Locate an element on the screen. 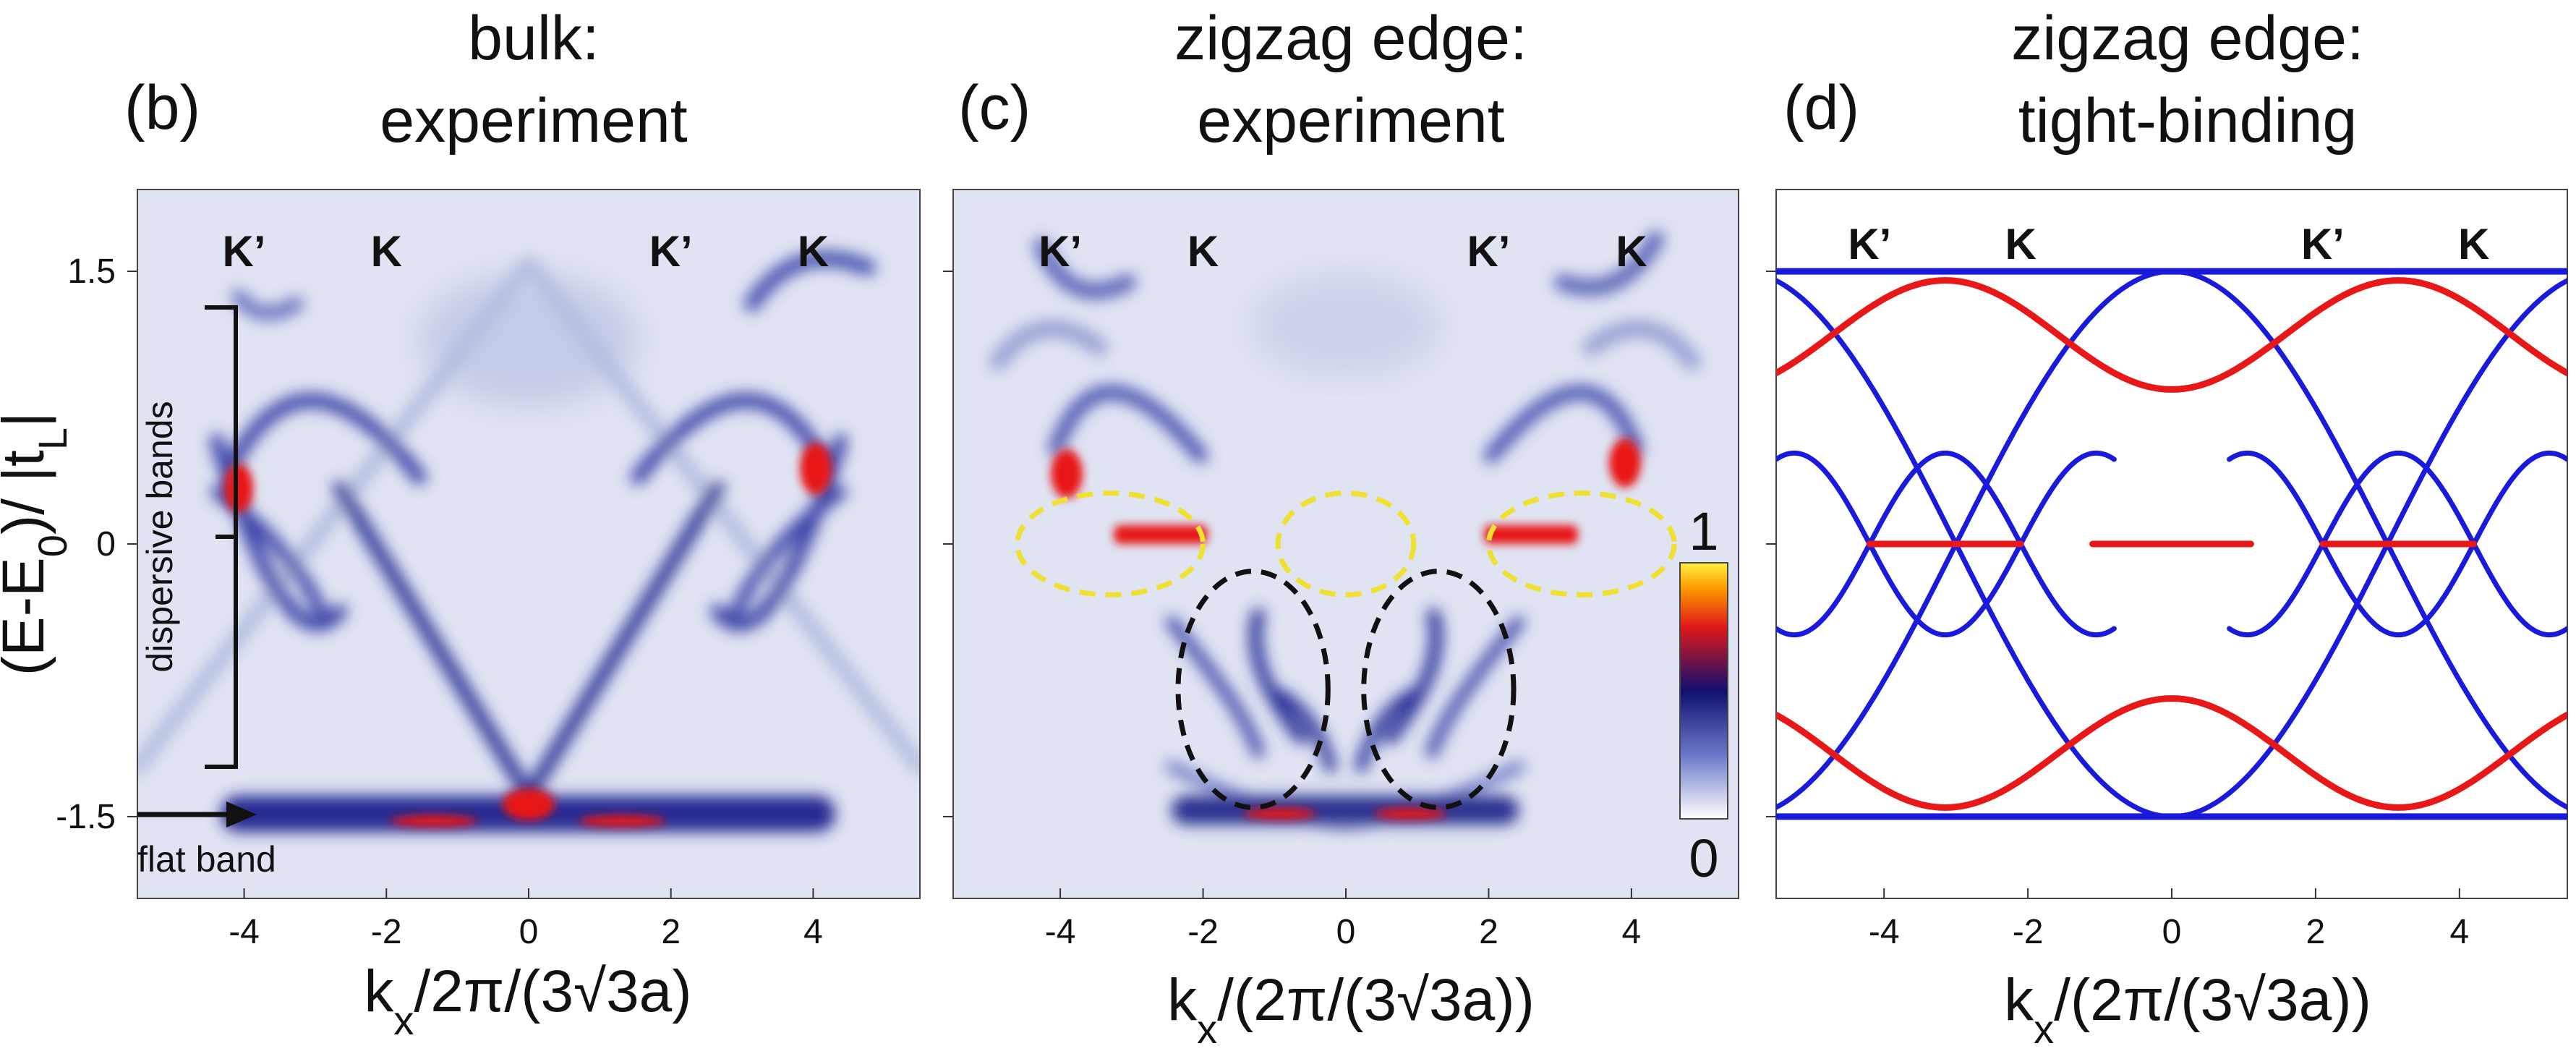 The image size is (2576, 1059). panel-c-label: (c) is located at coordinates (995, 108).